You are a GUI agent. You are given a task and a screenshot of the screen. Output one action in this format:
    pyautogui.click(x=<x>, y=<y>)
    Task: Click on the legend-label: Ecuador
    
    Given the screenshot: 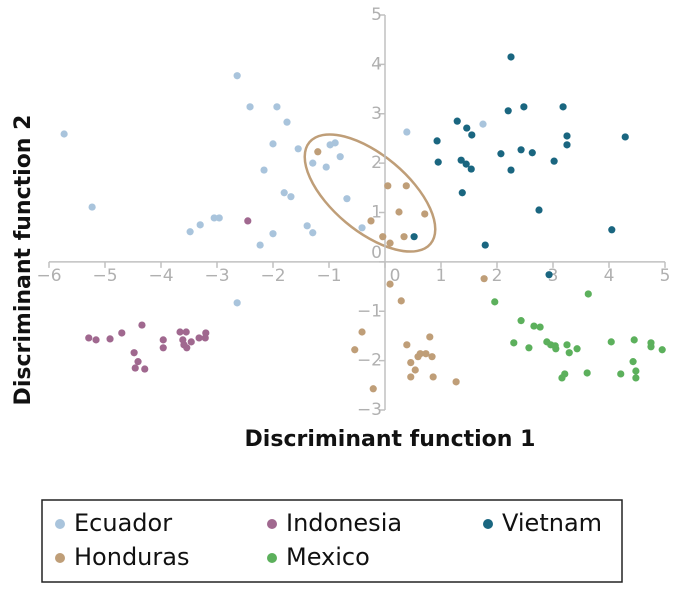 What is the action you would take?
    pyautogui.click(x=123, y=523)
    